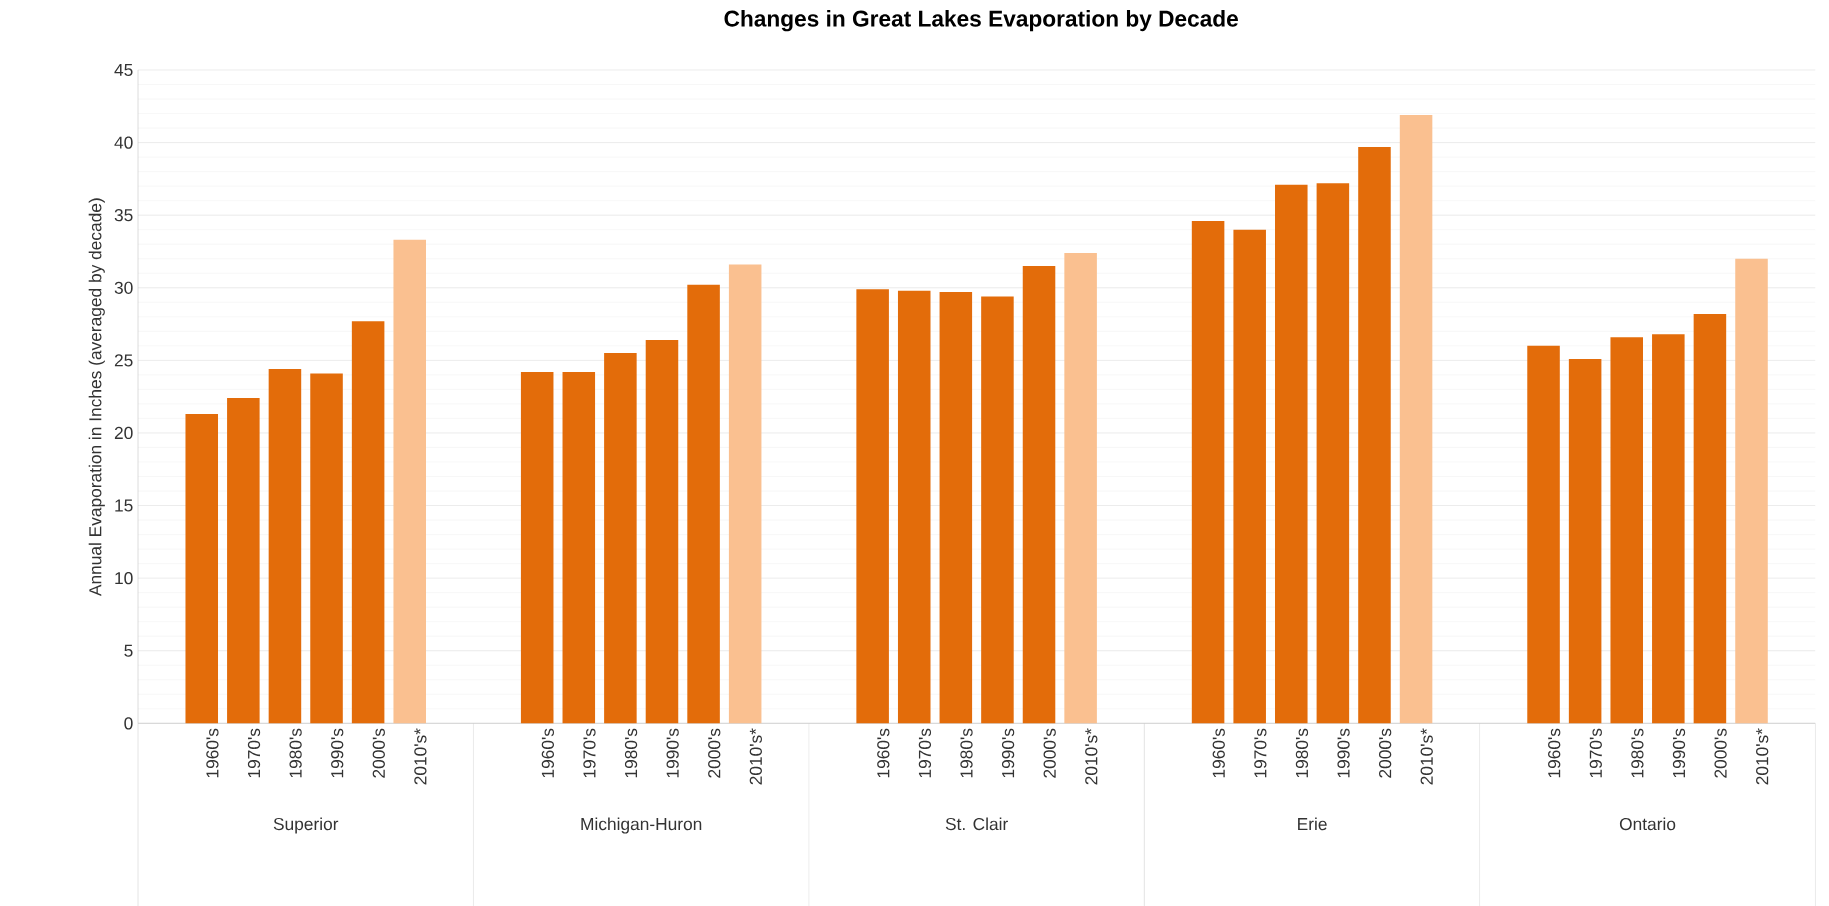 The width and height of the screenshot is (1829, 906). I want to click on x-tick-label: Michigan-Huron, so click(641, 825).